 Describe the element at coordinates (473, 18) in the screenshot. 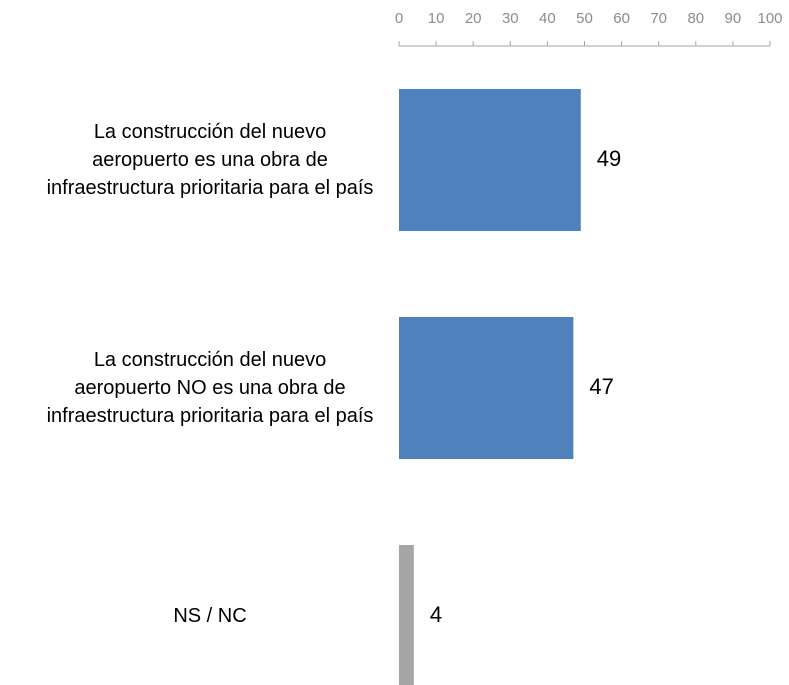

I see `x-tick-label: 20` at that location.